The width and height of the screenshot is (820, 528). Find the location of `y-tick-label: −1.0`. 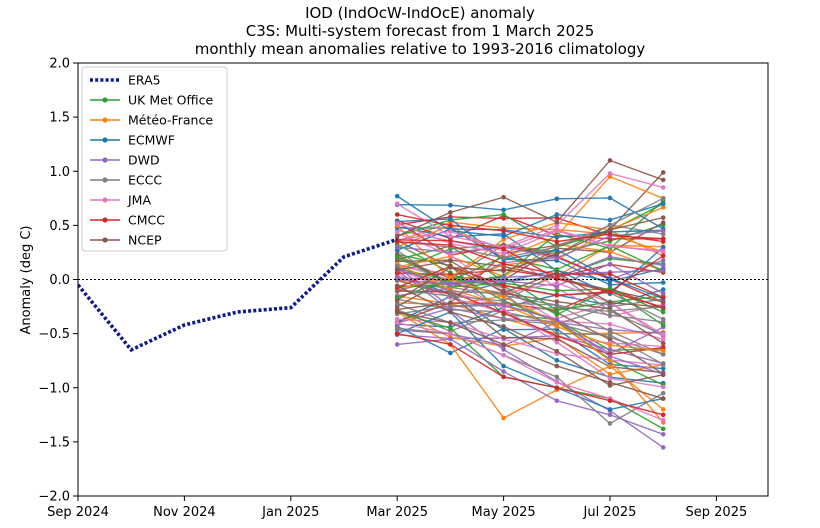

y-tick-label: −1.0 is located at coordinates (54, 388).